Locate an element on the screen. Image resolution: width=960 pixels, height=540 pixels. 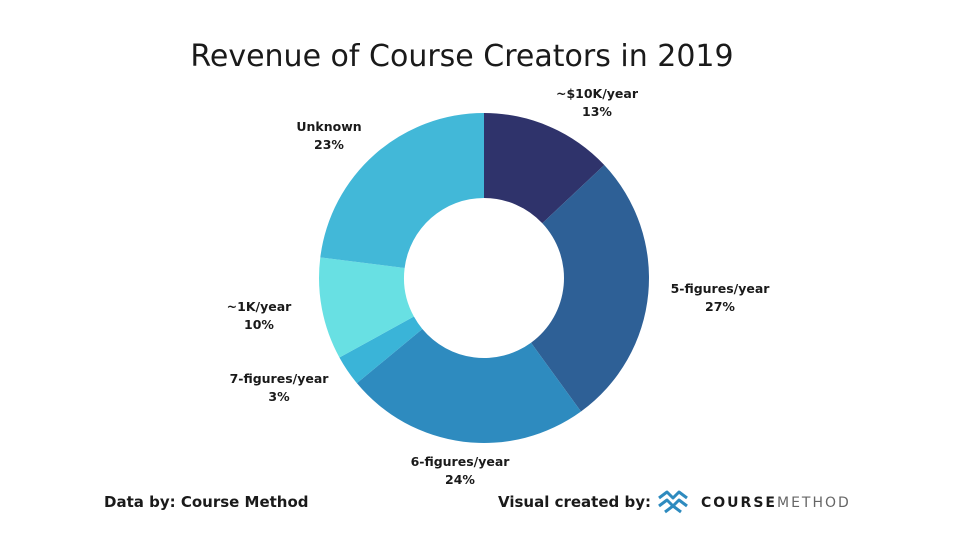
svg-text: COURSEMETHOD is located at coordinates (776, 503).